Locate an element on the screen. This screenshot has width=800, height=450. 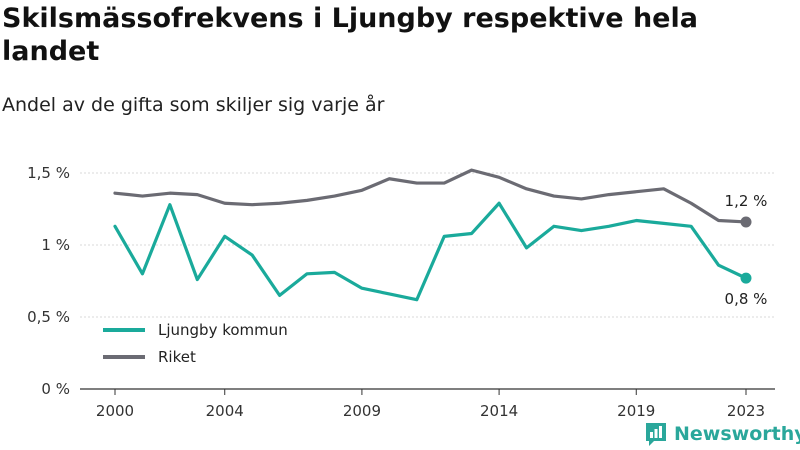
x-tick-label: 2004 is located at coordinates (225, 411).